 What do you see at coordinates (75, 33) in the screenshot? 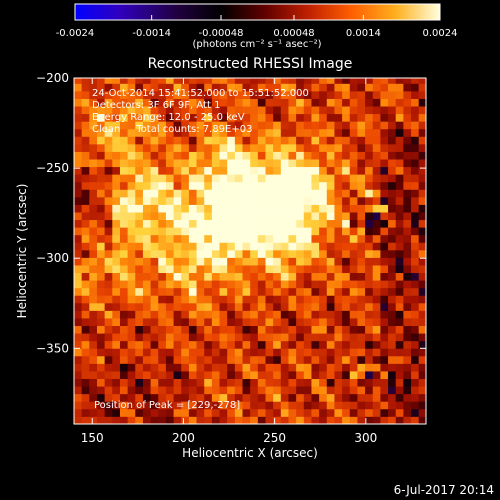
I see `colorbar-tick-label: -0.0024` at bounding box center [75, 33].